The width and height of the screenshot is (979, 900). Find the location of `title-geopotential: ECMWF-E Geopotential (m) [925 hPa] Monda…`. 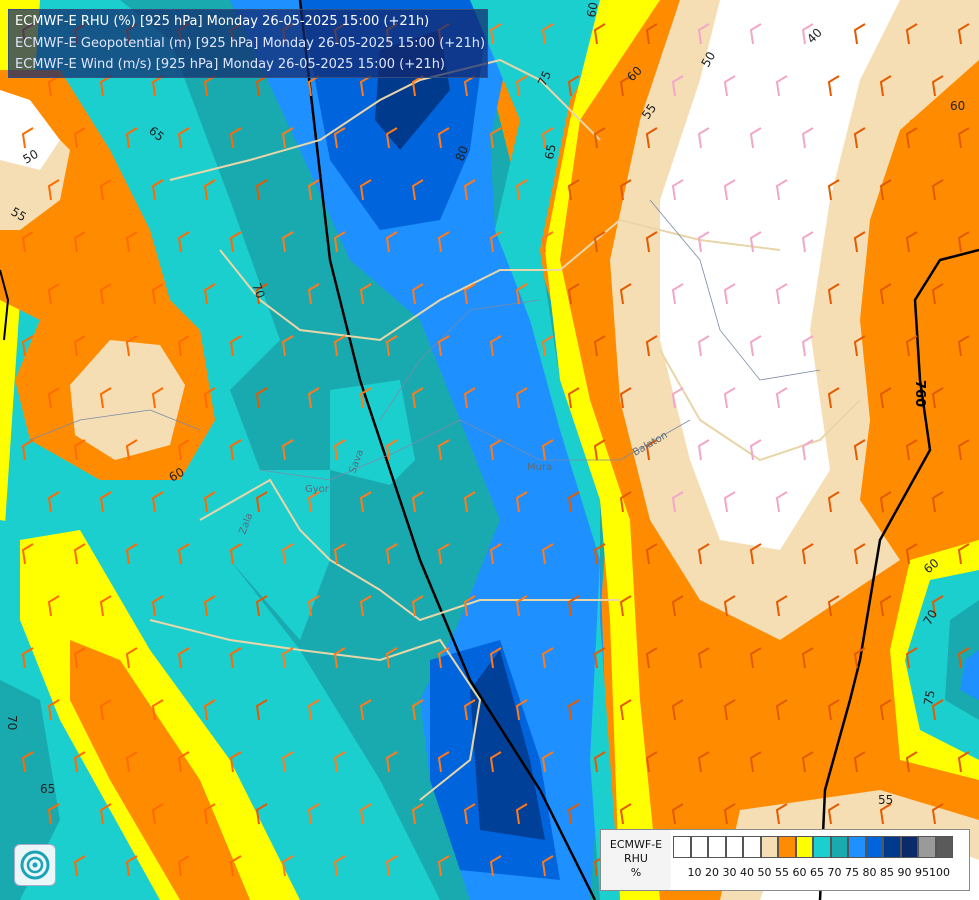

title-geopotential: ECMWF-E Geopotential (m) [925 hPa] Monda… is located at coordinates (250, 43).